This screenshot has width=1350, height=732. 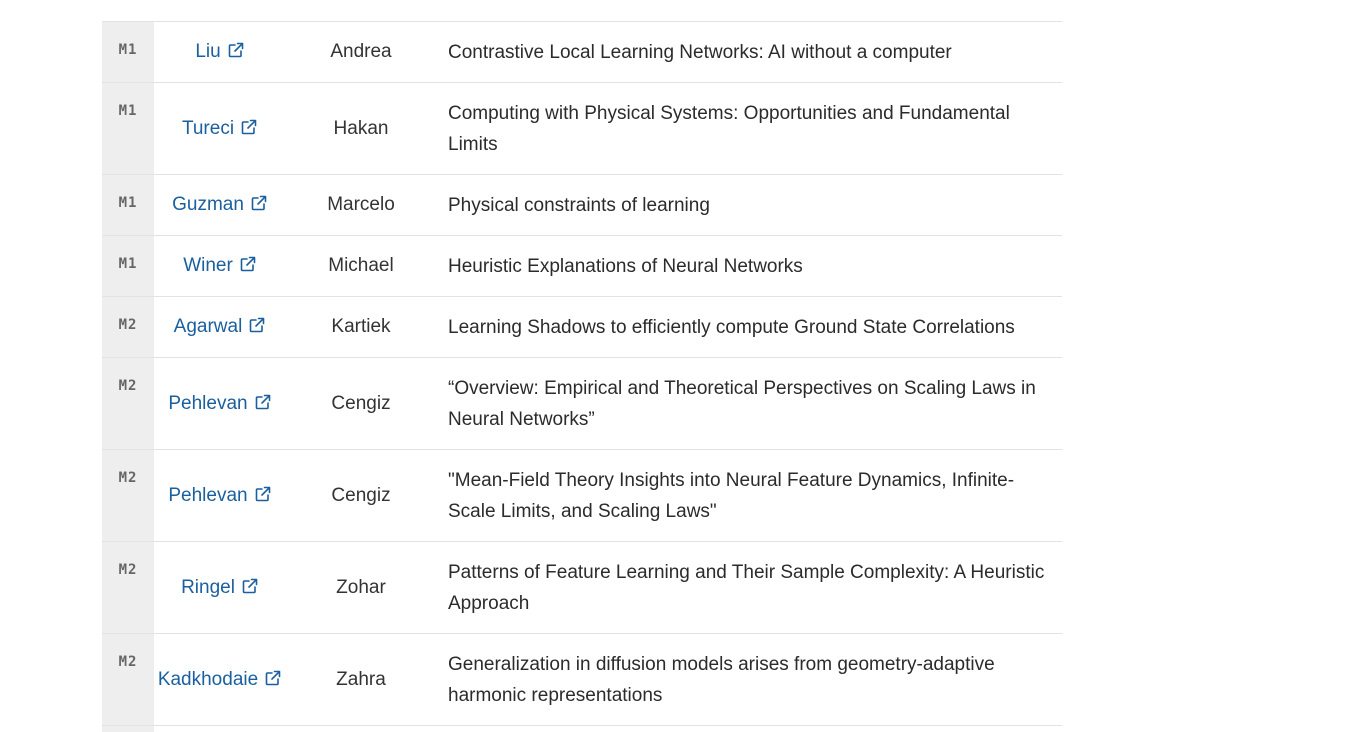 What do you see at coordinates (208, 128) in the screenshot?
I see `speaker-link-label: Tureci` at bounding box center [208, 128].